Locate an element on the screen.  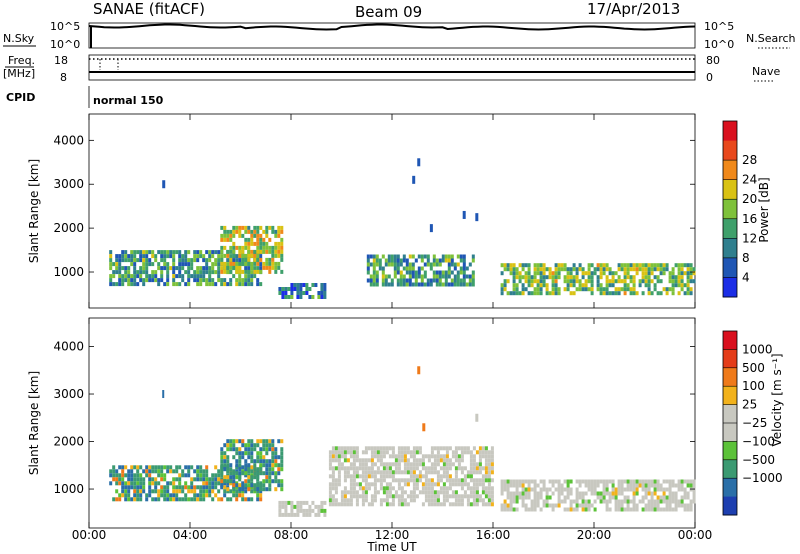
nsky-label: N.Sky is located at coordinates (19, 38).